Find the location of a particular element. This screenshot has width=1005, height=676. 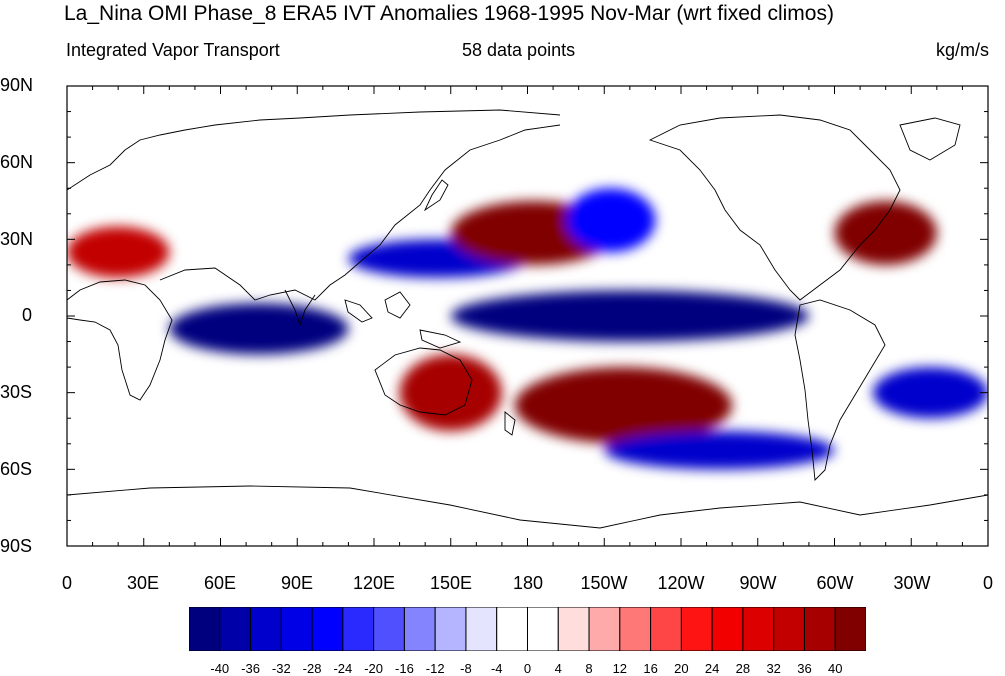

y-axis-label-90s: 90S is located at coordinates (16, 546).